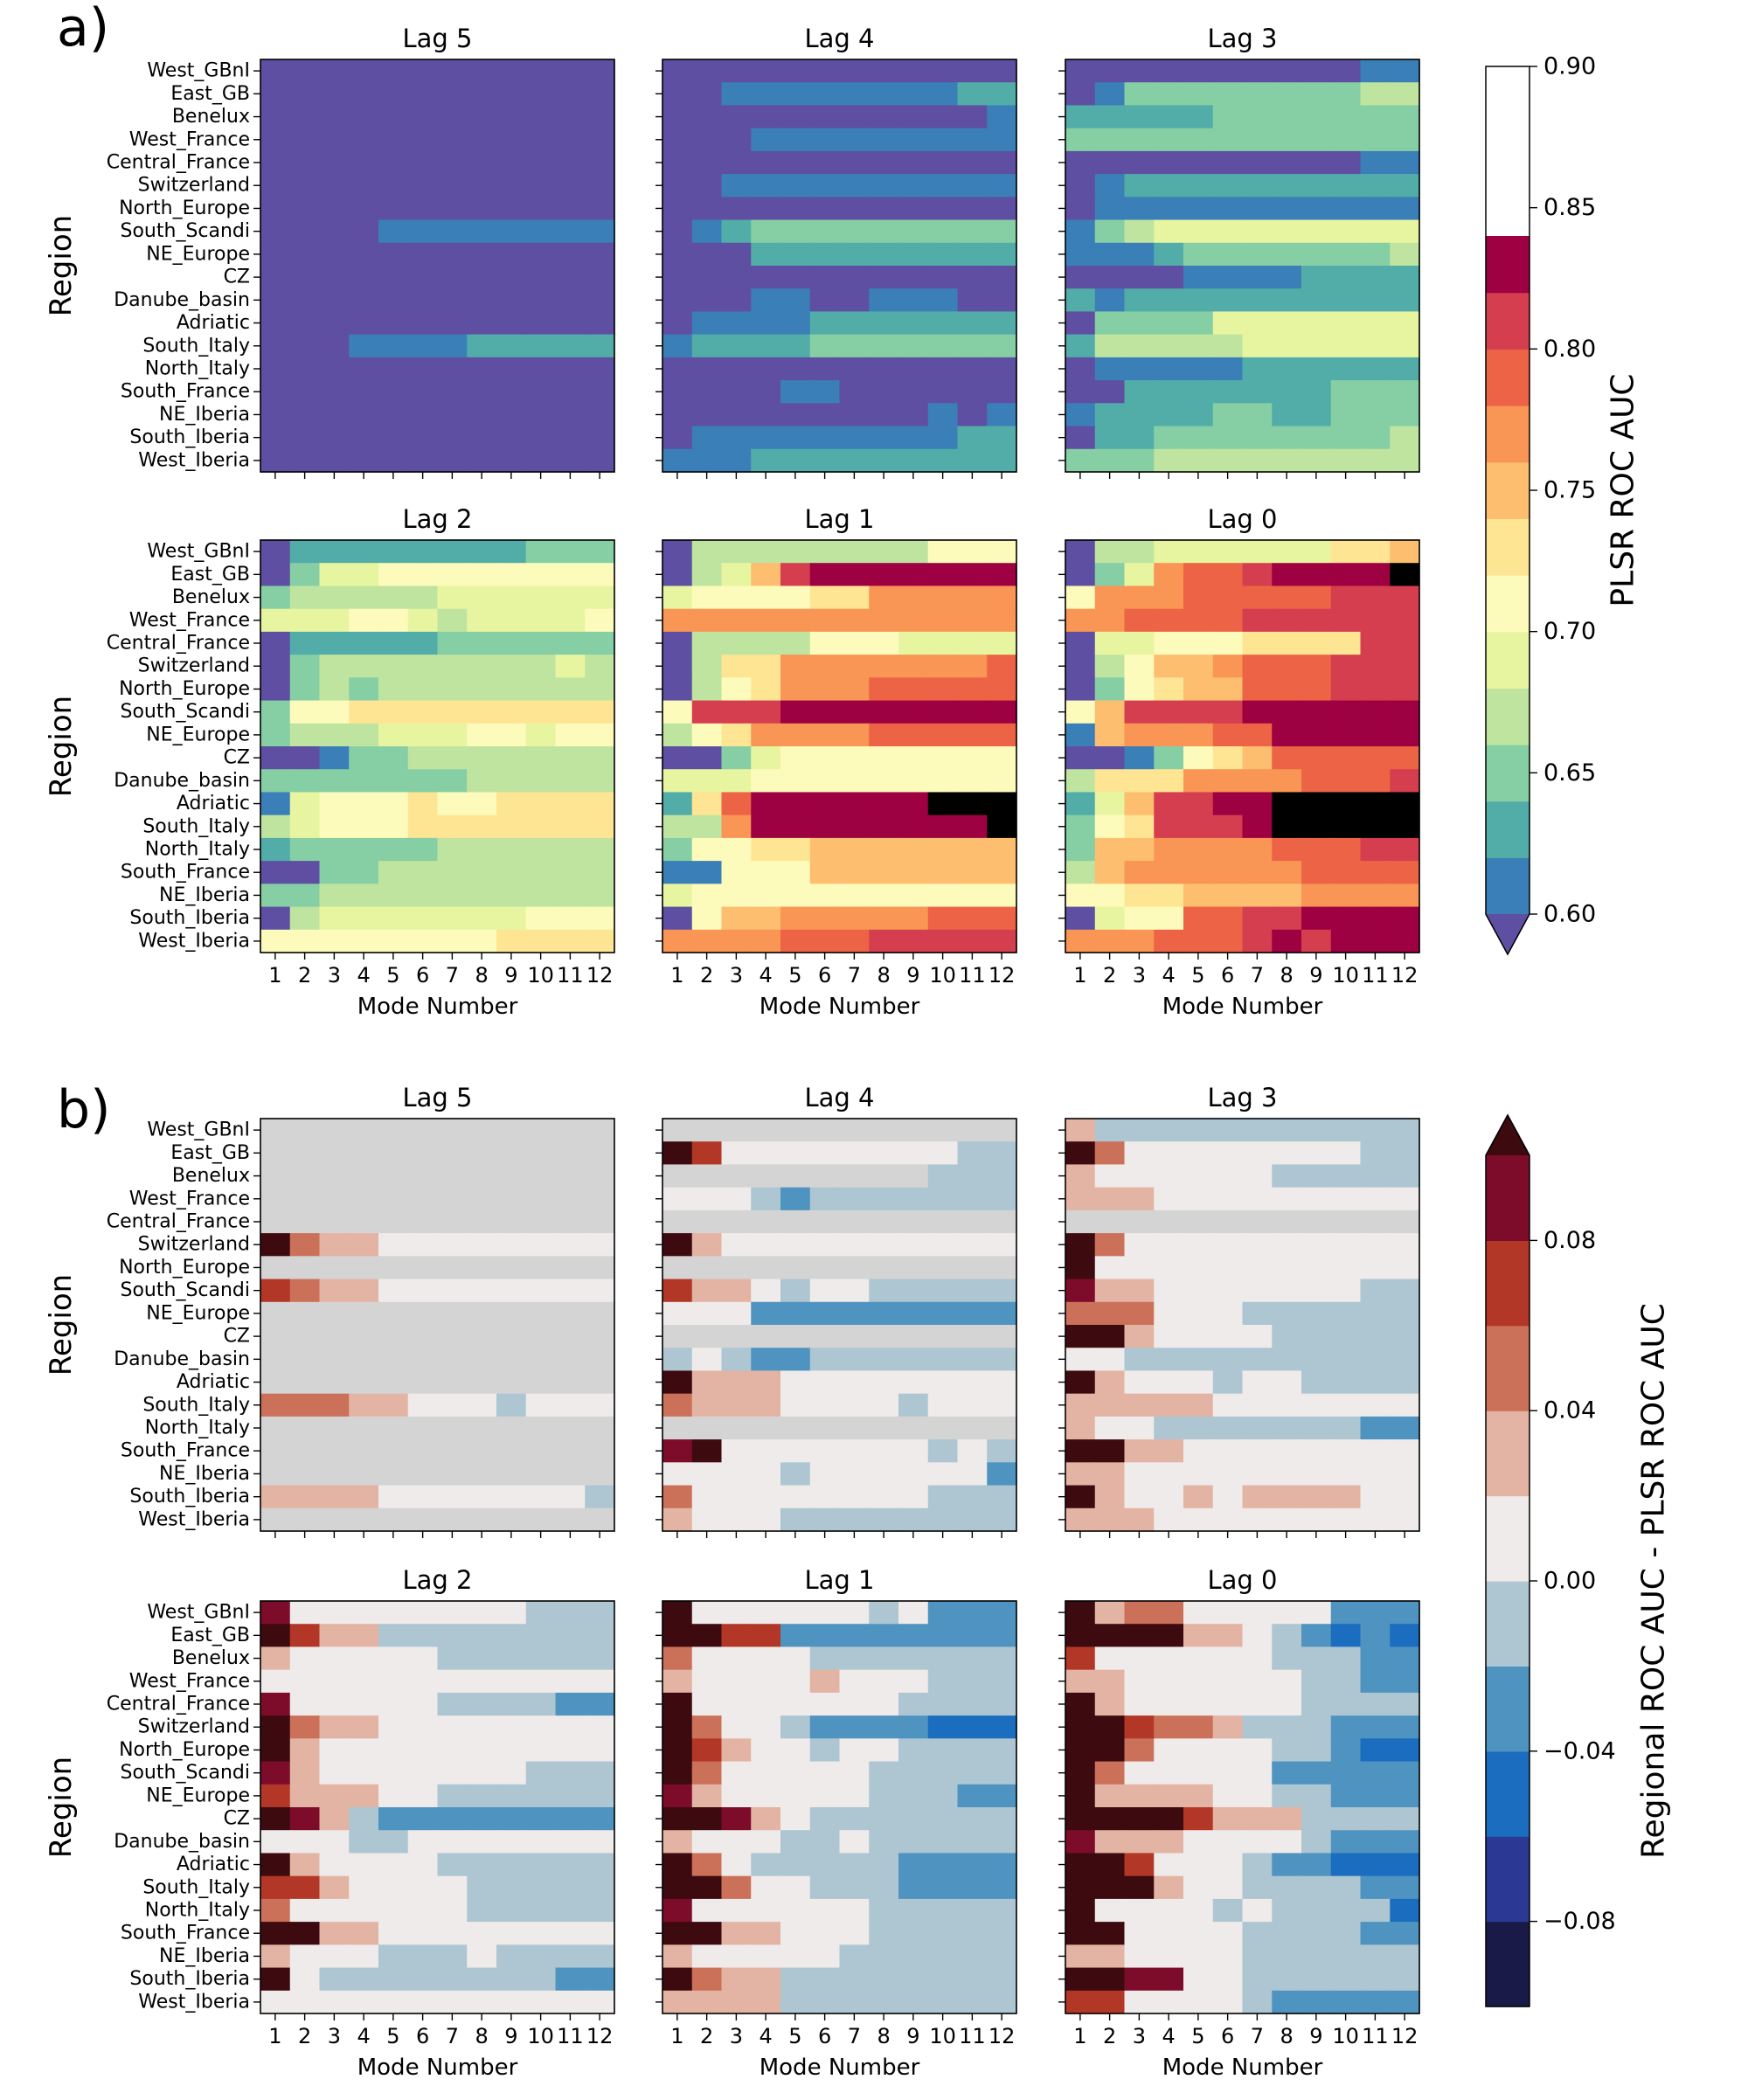  I want to click on x-tick-label: 7, so click(854, 976).